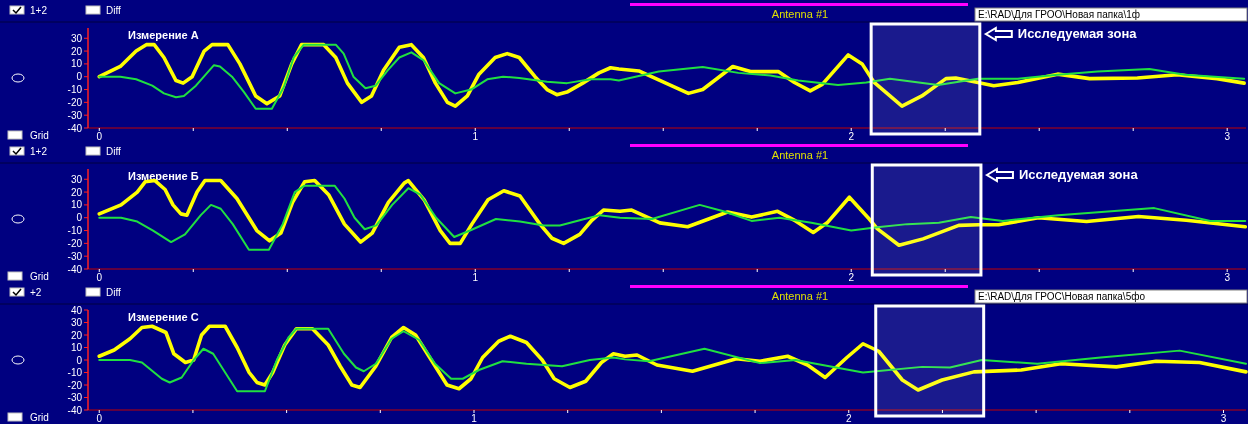 This screenshot has height=424, width=1248. Describe the element at coordinates (1059, 14) in the screenshot. I see `text: E:\RAD\Для ГРОО\Новая папка\1ф` at that location.